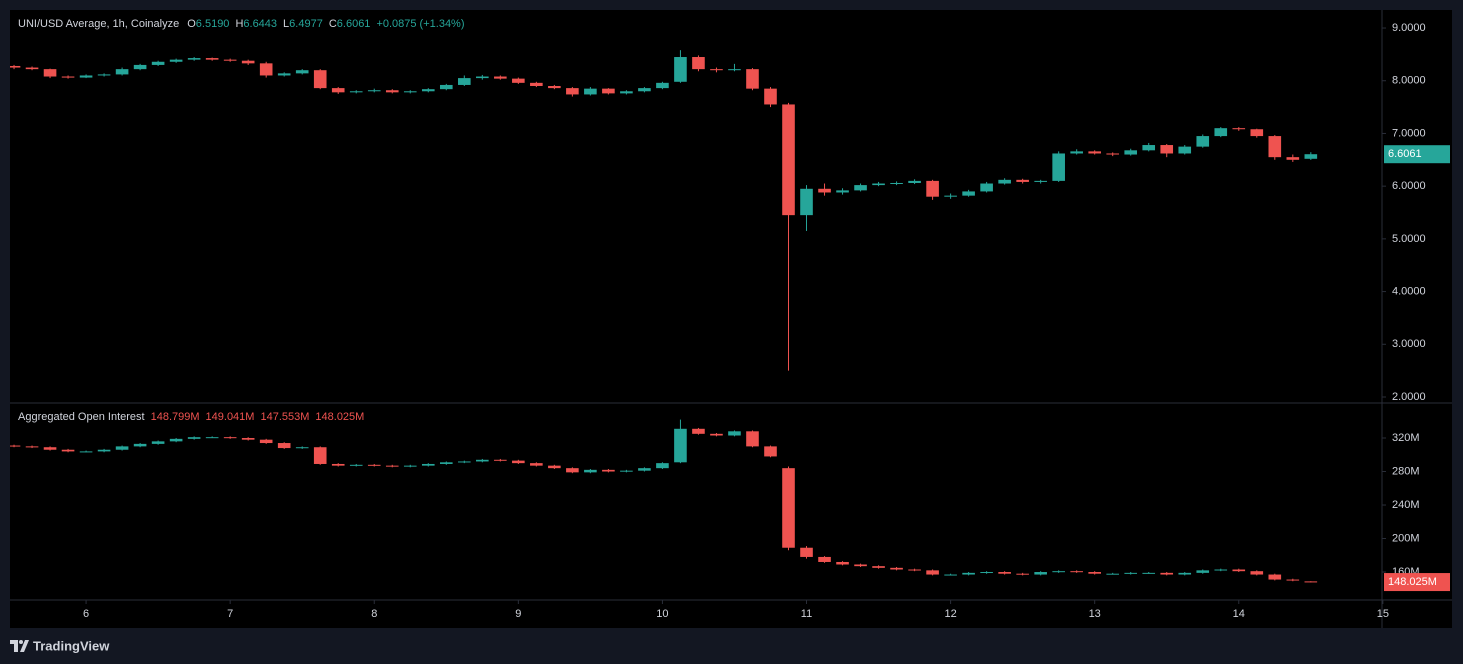  I want to click on brand-logo-dot, so click(21, 642).